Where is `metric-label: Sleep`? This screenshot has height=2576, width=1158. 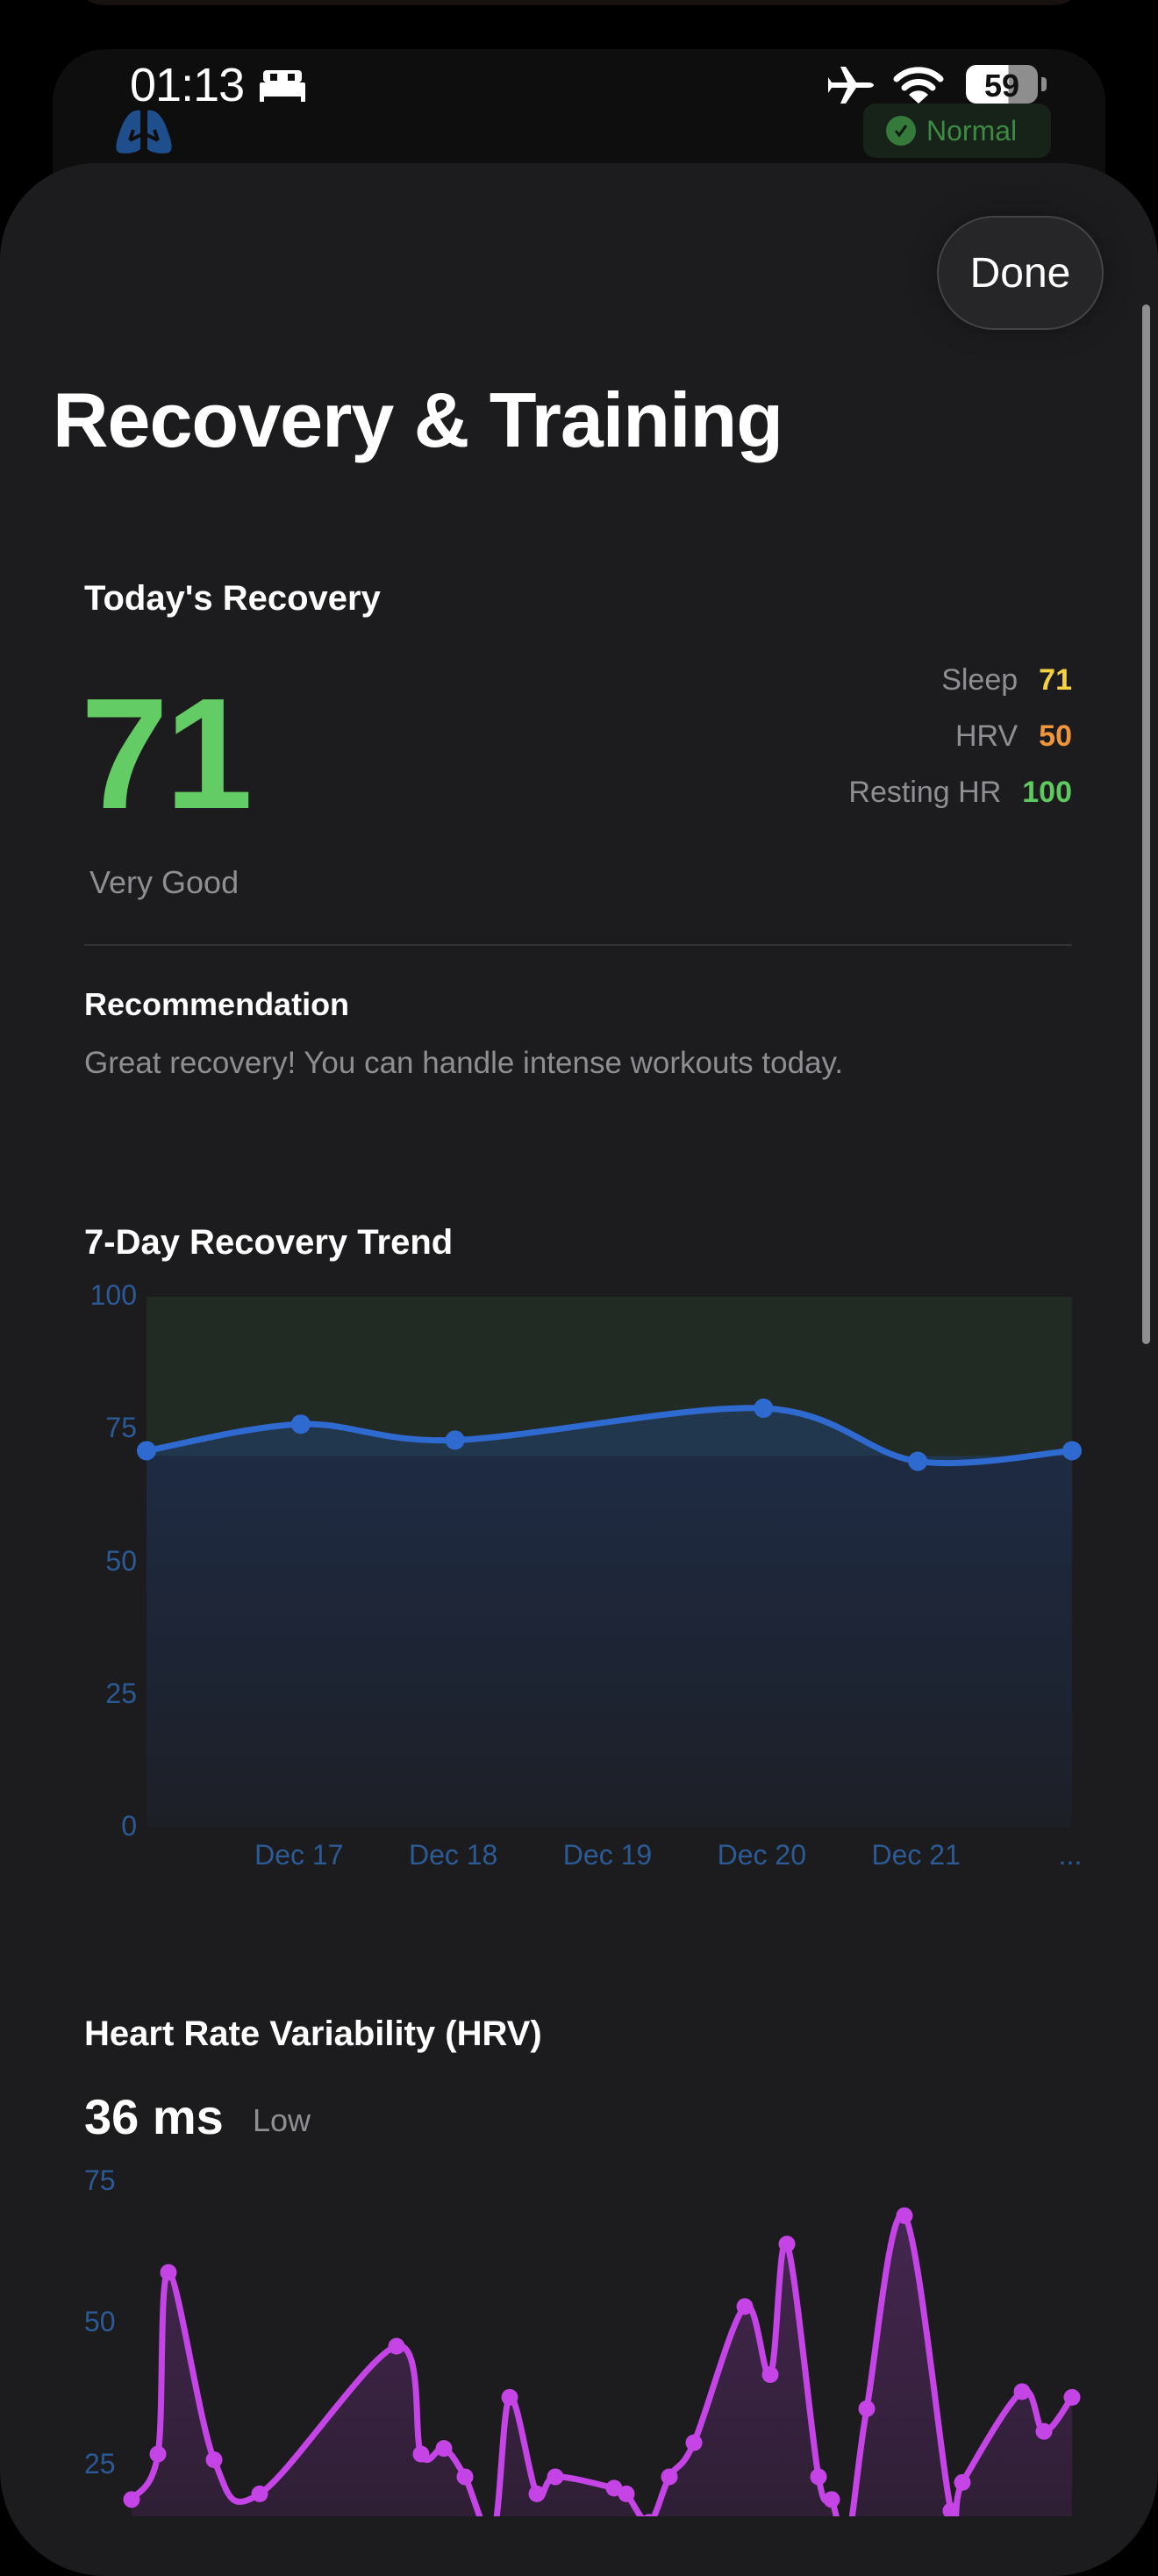
metric-label: Sleep is located at coordinates (980, 680).